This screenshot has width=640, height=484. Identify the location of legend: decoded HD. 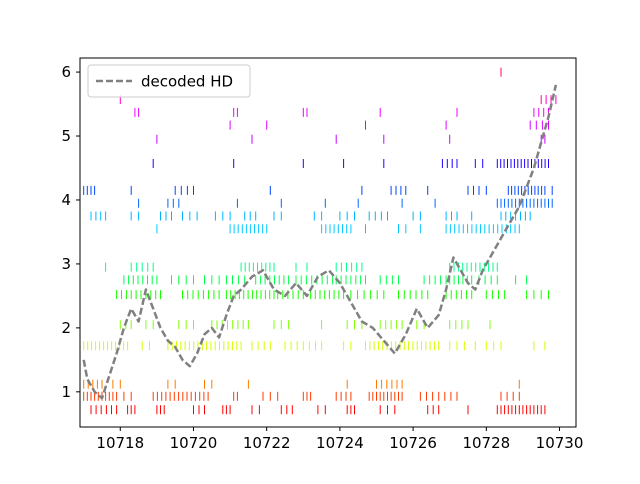
(169, 81).